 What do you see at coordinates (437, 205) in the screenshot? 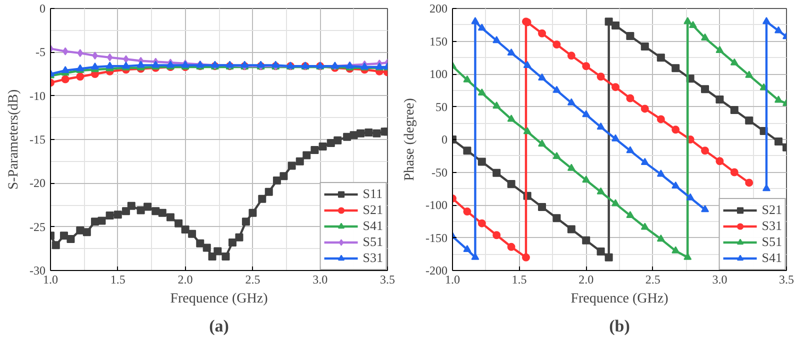
I see `y-tick-label: -100` at bounding box center [437, 205].